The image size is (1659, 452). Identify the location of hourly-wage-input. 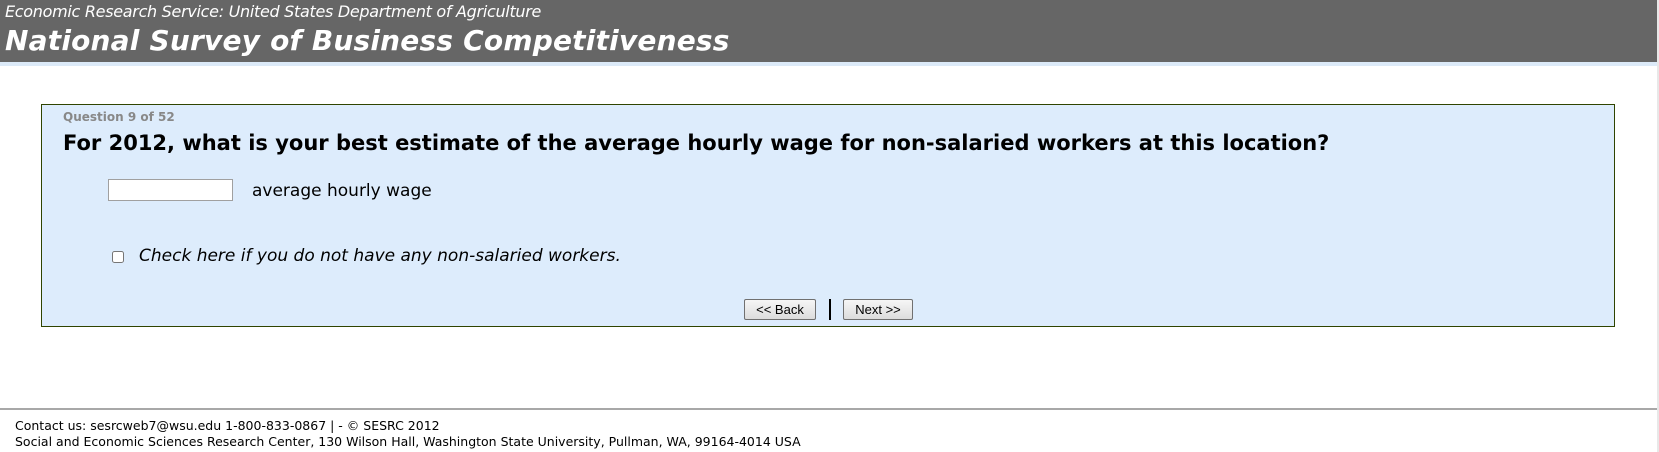
(170, 190).